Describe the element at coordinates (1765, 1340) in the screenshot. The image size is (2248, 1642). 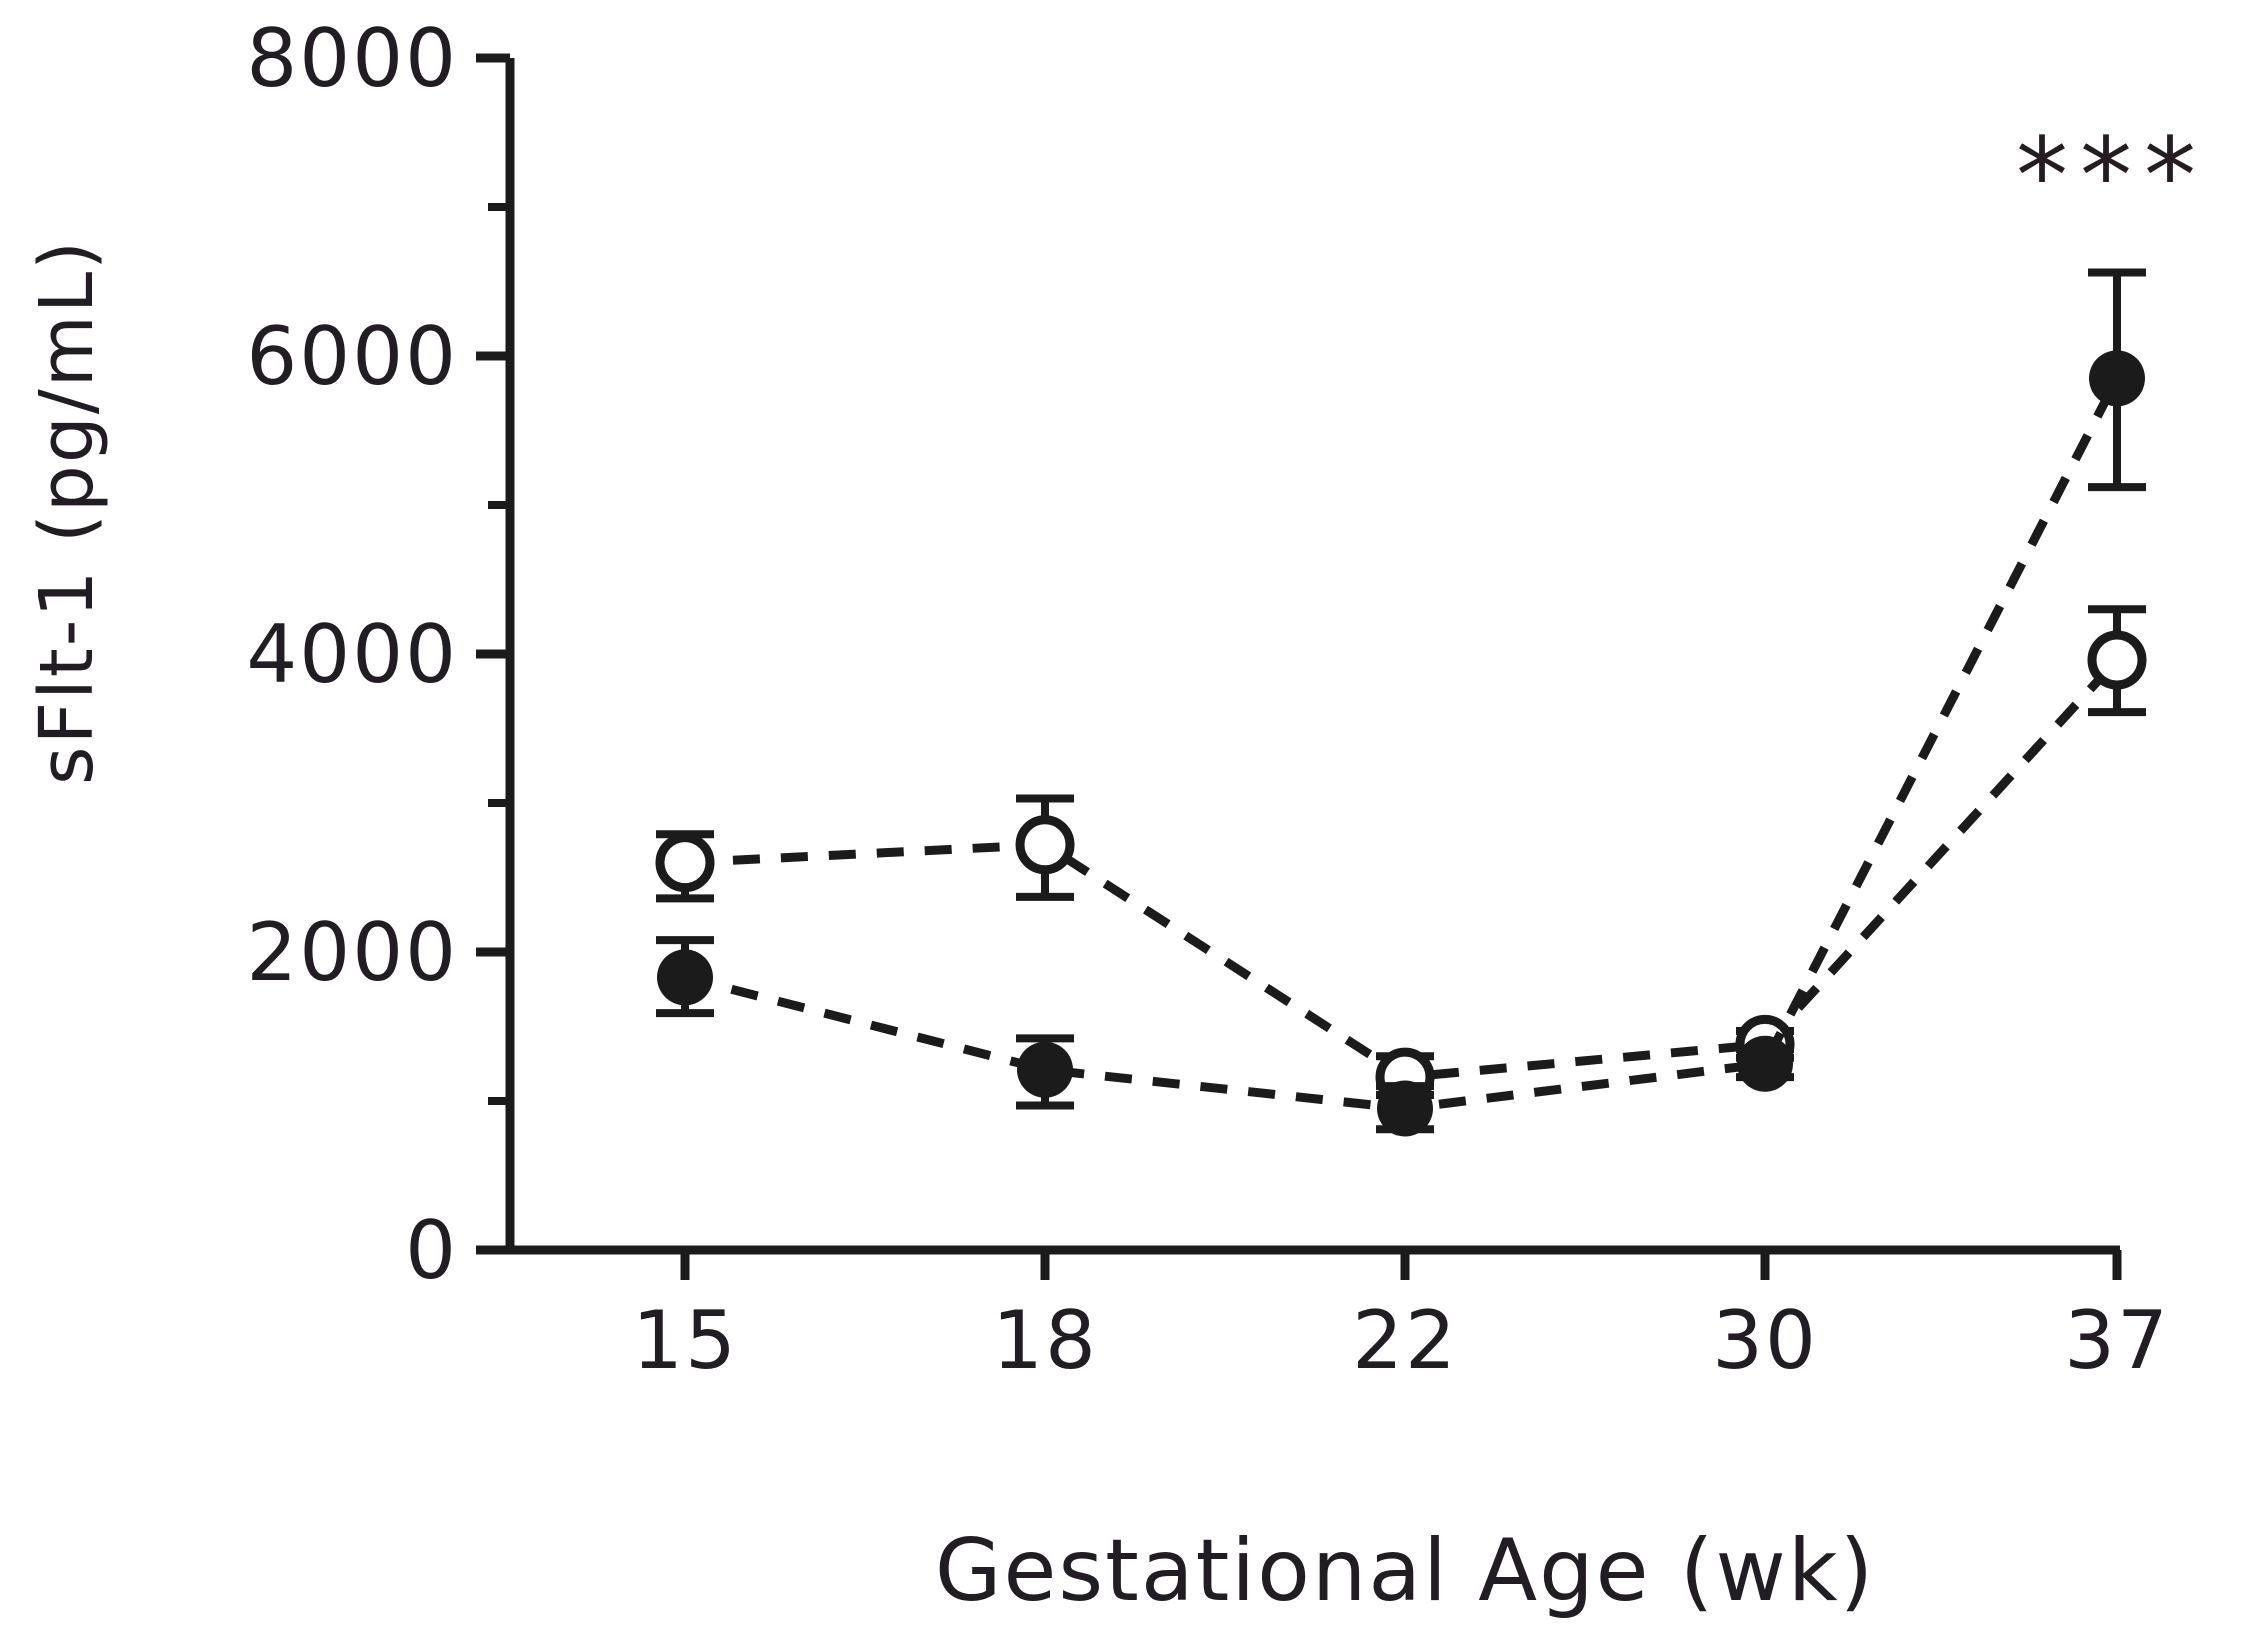
I see `x-tick-label: 30` at that location.